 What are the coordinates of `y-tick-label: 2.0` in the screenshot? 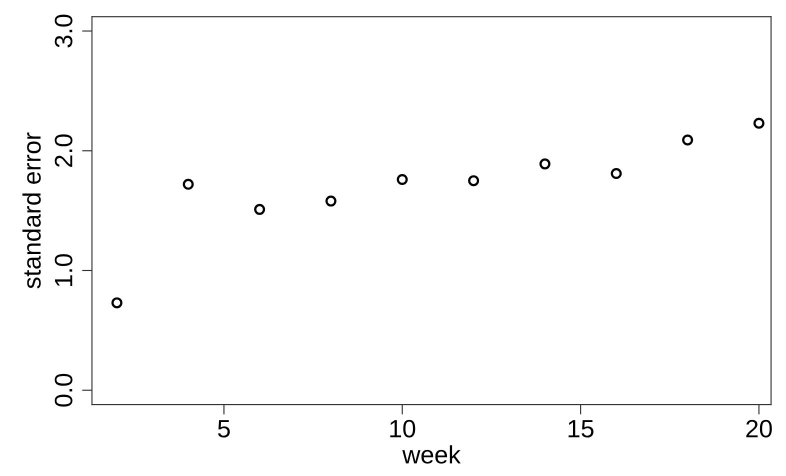 It's located at (63, 150).